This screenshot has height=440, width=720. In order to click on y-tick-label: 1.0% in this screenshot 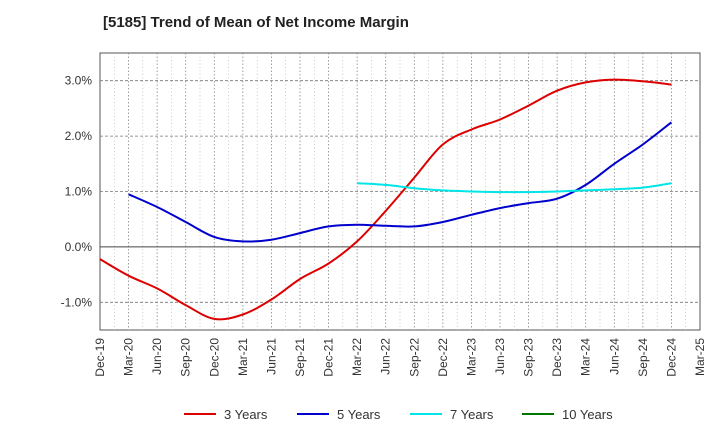, I will do `click(79, 192)`.